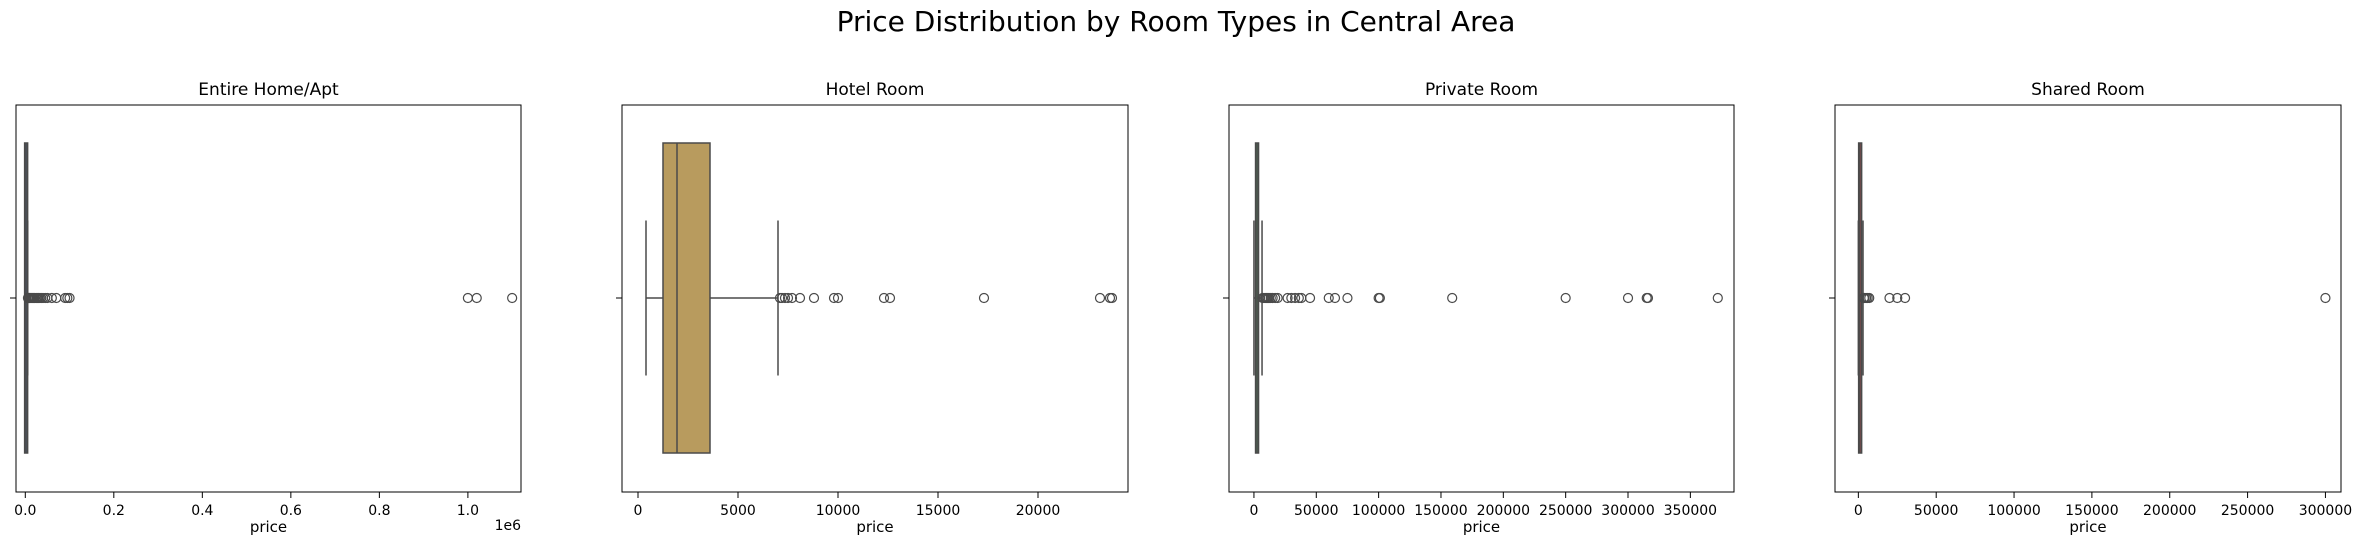 The width and height of the screenshot is (2353, 543). Describe the element at coordinates (508, 526) in the screenshot. I see `x-offset-label: 1e6` at that location.